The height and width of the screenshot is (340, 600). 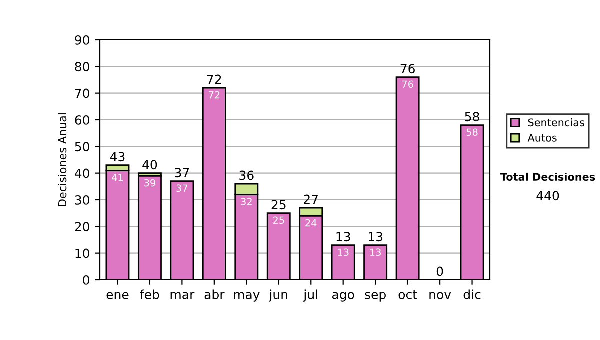 I want to click on x-tick-label: mar, so click(x=182, y=296).